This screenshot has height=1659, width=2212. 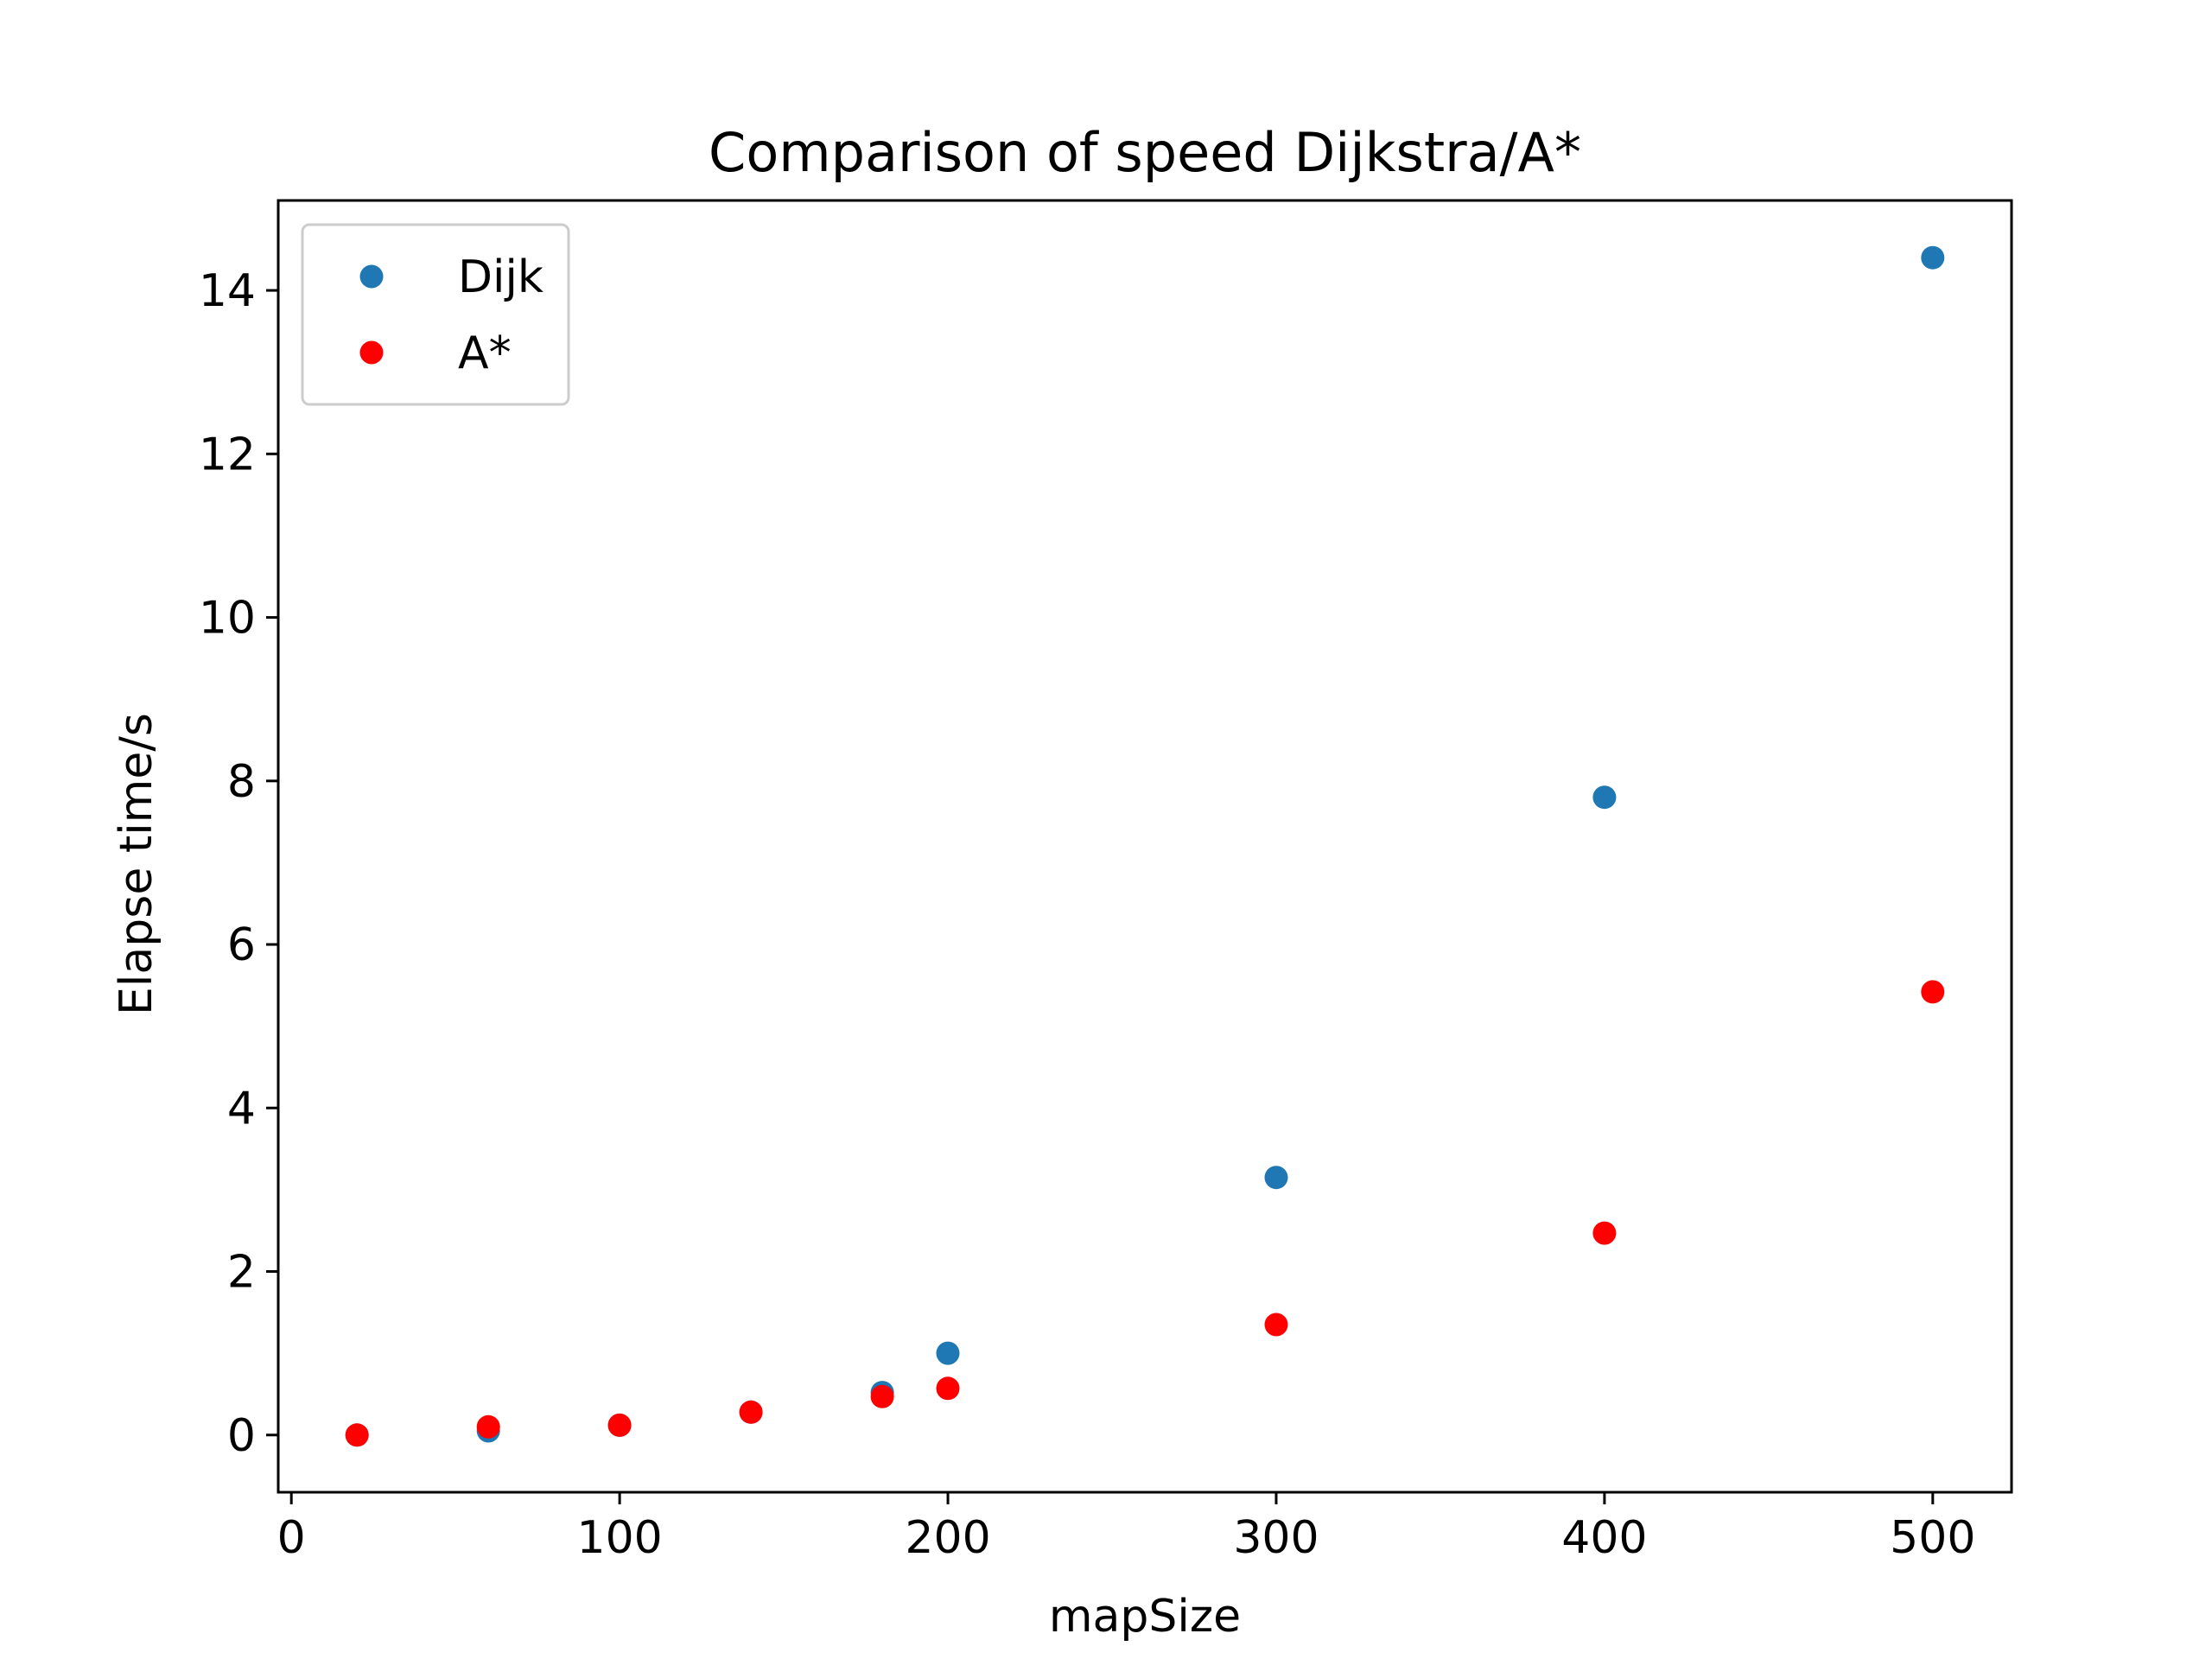 I want to click on x-tick-label: 300, so click(x=1276, y=1538).